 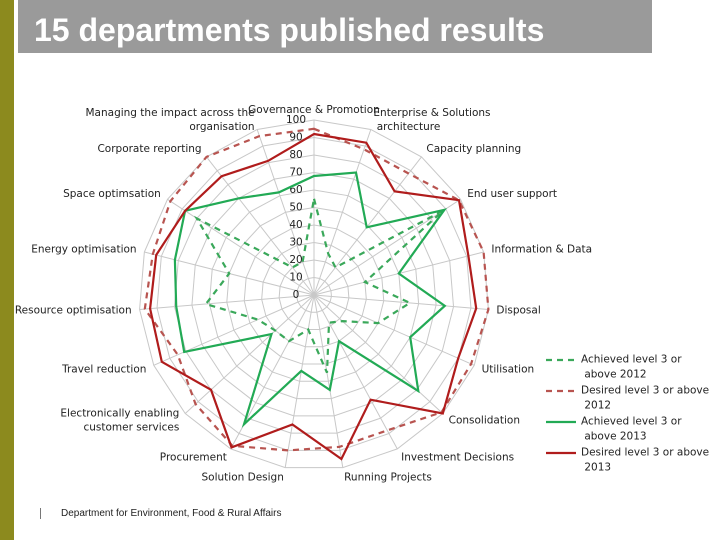 I want to click on tick-label: 0, so click(x=296, y=295).